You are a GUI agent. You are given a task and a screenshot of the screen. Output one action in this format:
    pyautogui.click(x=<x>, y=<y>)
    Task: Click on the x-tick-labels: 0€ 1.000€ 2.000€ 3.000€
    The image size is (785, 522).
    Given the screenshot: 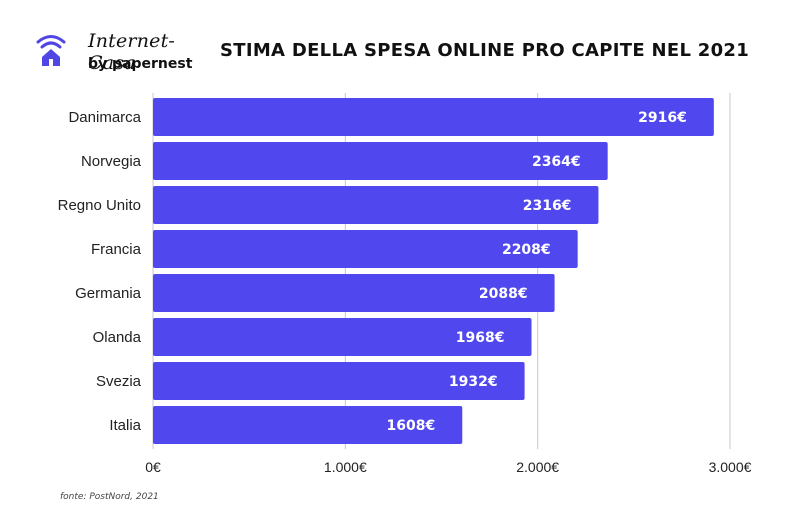 What is the action you would take?
    pyautogui.click(x=448, y=467)
    